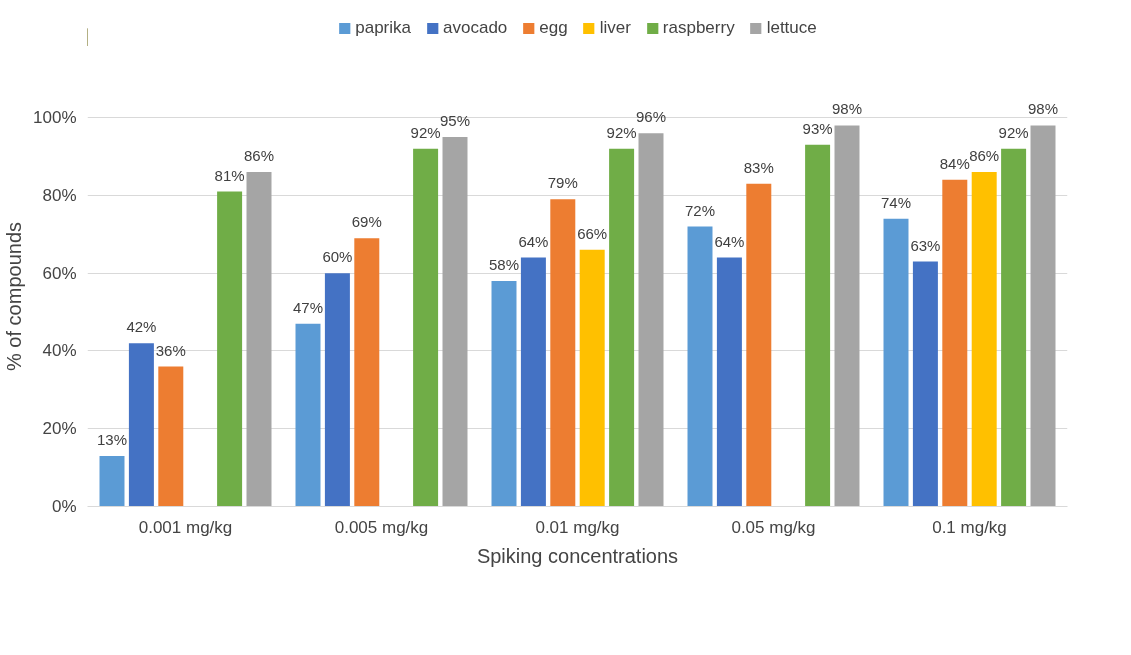 The width and height of the screenshot is (1131, 655). What do you see at coordinates (55, 118) in the screenshot?
I see `y-tick-label: 100%` at bounding box center [55, 118].